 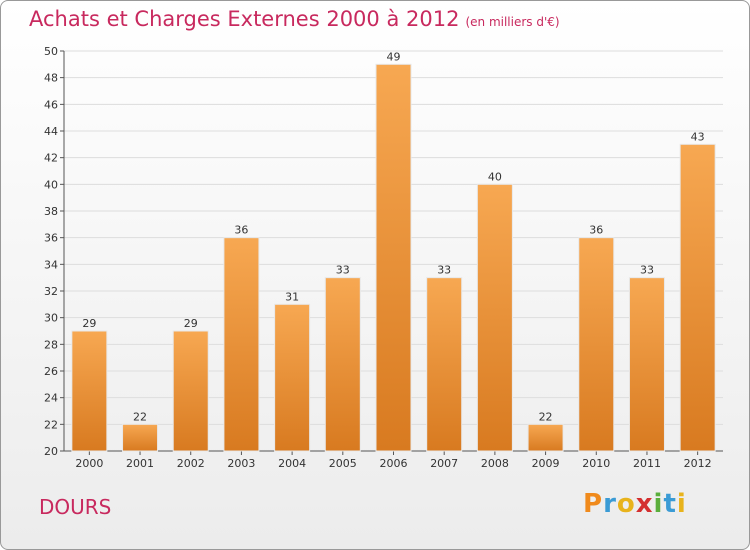 What do you see at coordinates (644, 504) in the screenshot?
I see `logo-letter: x` at bounding box center [644, 504].